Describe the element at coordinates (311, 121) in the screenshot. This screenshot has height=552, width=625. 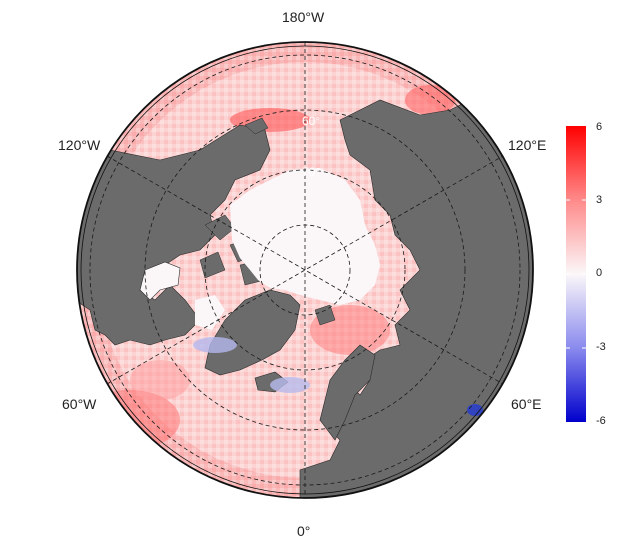
I see `lat-label-60: 60°` at that location.